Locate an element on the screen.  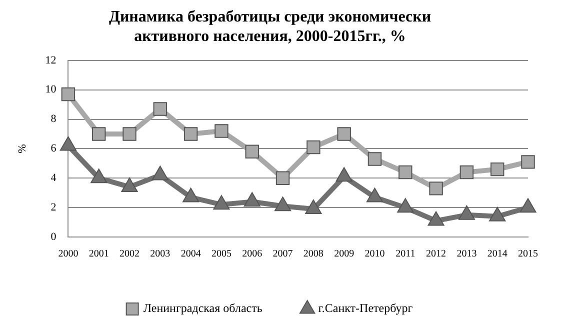
x-tick-label: 2005 is located at coordinates (221, 254).